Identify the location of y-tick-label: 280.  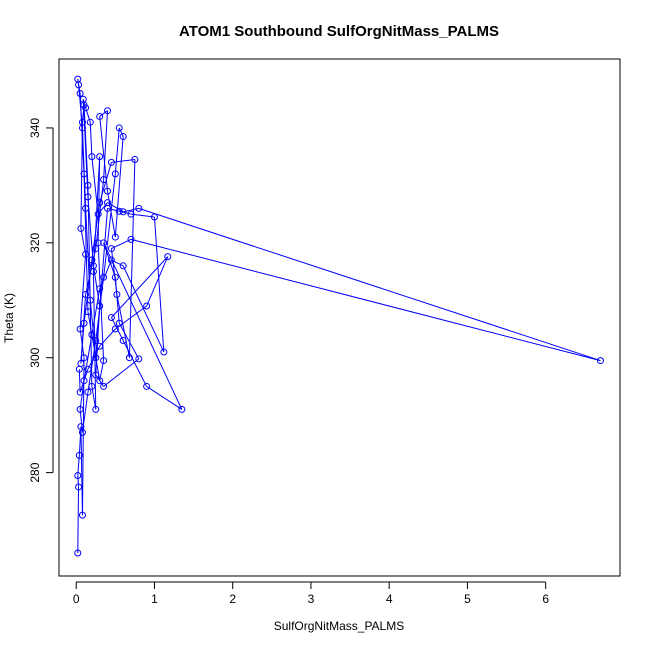
(35, 472).